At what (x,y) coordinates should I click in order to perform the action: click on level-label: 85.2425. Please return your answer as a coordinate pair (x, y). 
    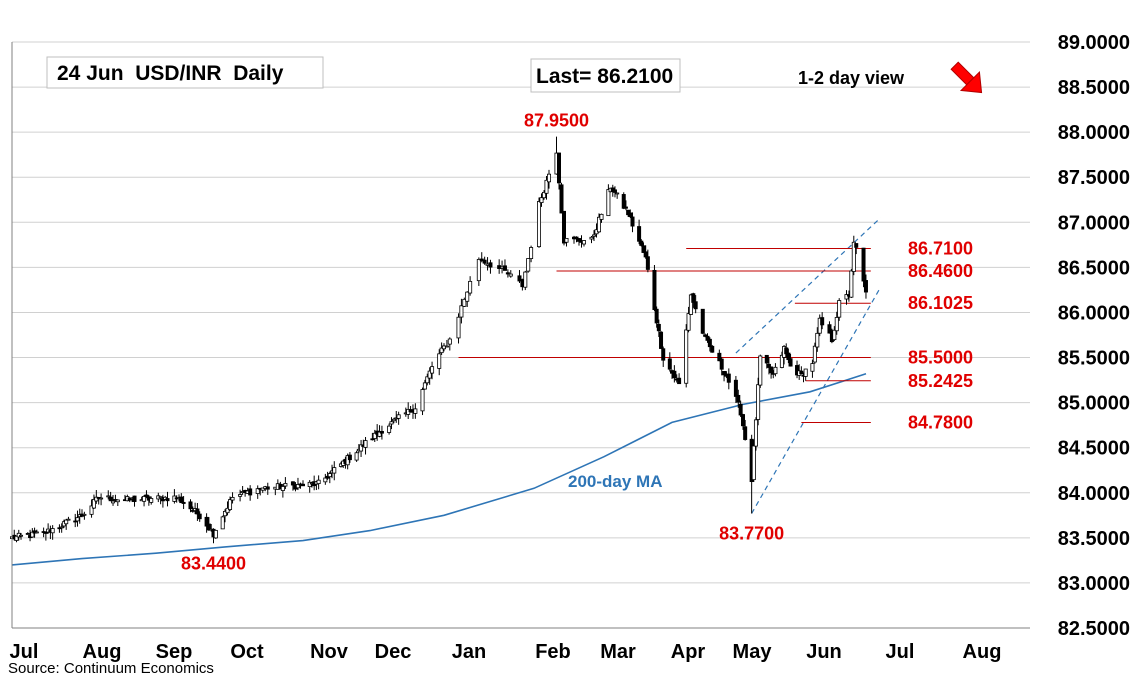
    Looking at the image, I should click on (940, 381).